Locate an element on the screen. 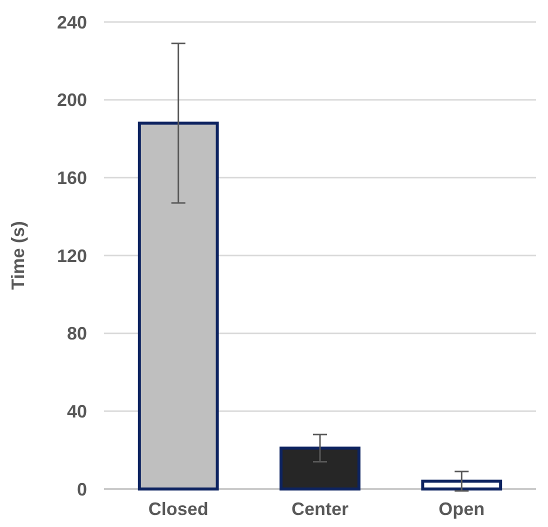 This screenshot has width=548, height=527. y-tick-label: 240 is located at coordinates (71, 22).